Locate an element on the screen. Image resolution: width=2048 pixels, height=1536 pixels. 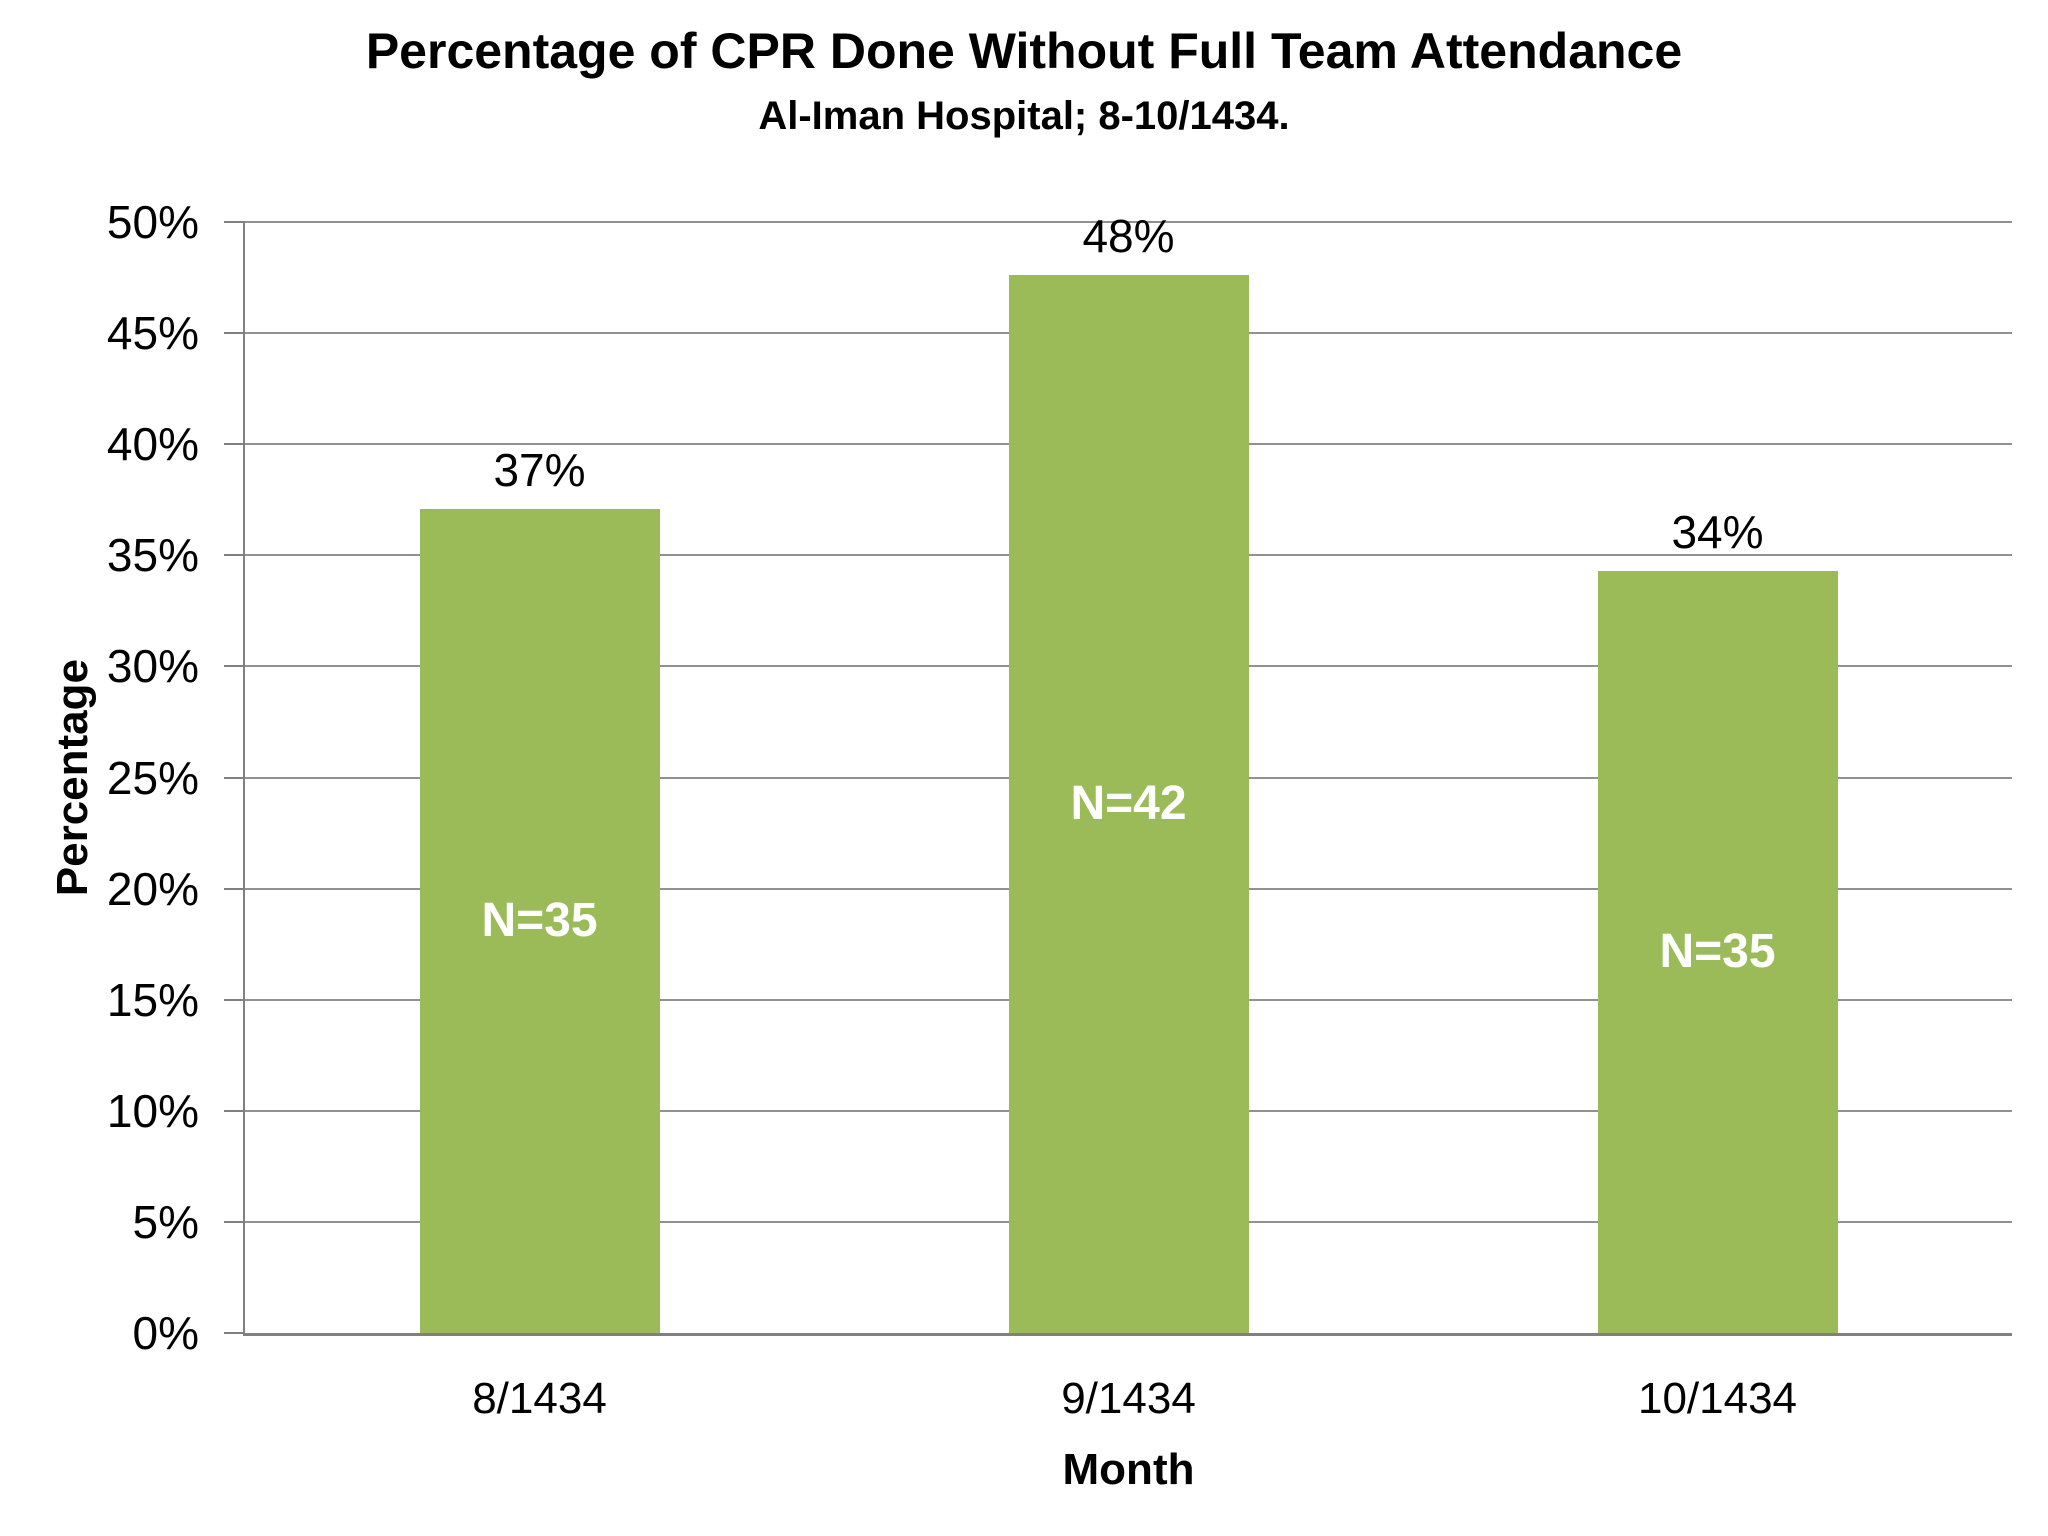
bar-8-1434: N=35 is located at coordinates (539, 920).